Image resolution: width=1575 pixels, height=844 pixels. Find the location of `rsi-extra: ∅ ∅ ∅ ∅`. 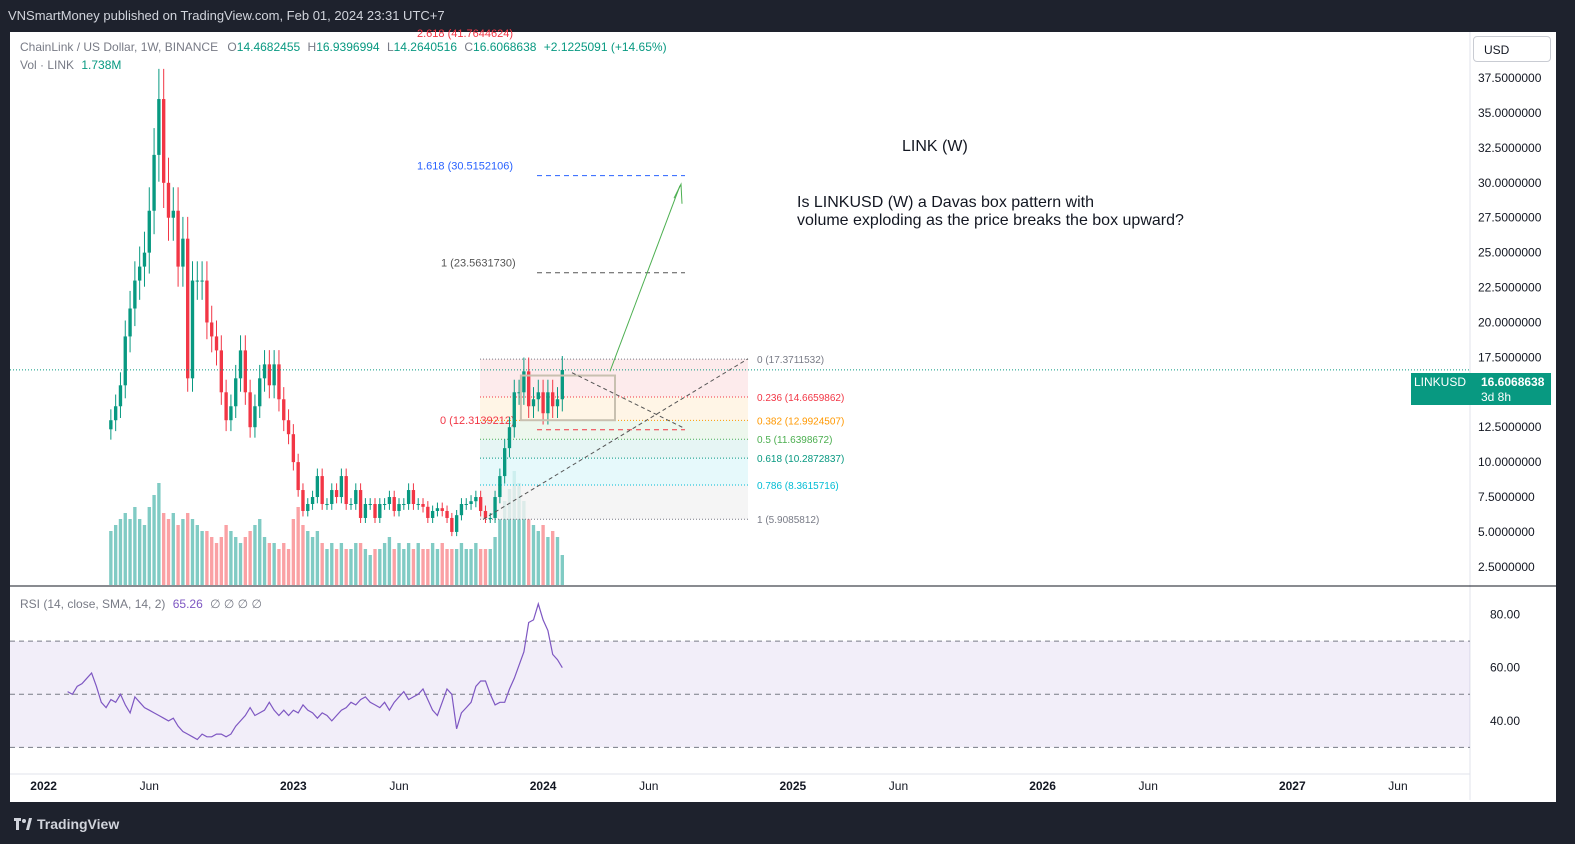

rsi-extra: ∅ ∅ ∅ ∅ is located at coordinates (236, 604).